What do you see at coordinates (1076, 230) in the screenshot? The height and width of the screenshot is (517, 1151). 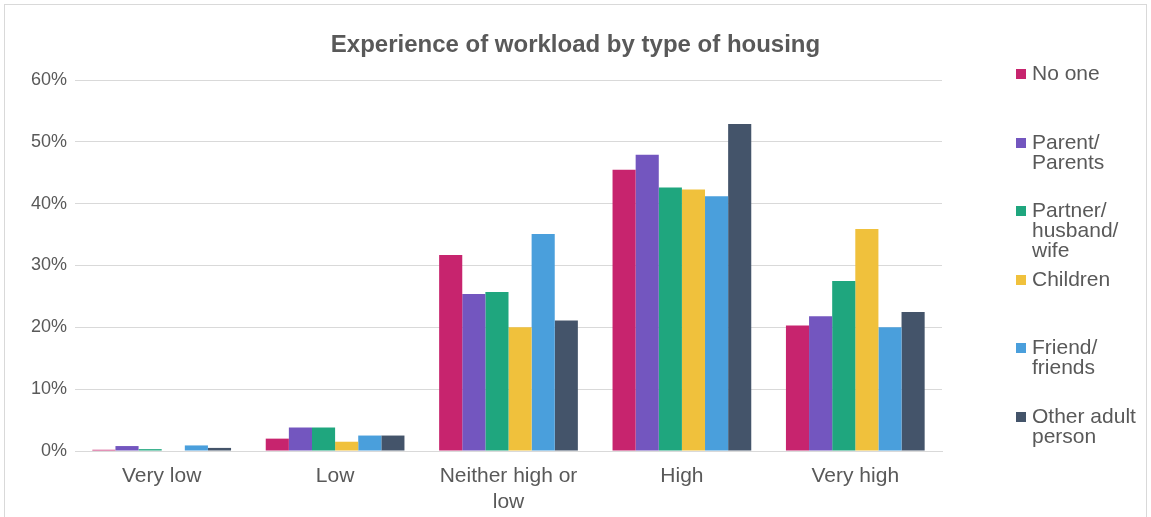 I see `legend-label: Partner/ husband/ wife` at bounding box center [1076, 230].